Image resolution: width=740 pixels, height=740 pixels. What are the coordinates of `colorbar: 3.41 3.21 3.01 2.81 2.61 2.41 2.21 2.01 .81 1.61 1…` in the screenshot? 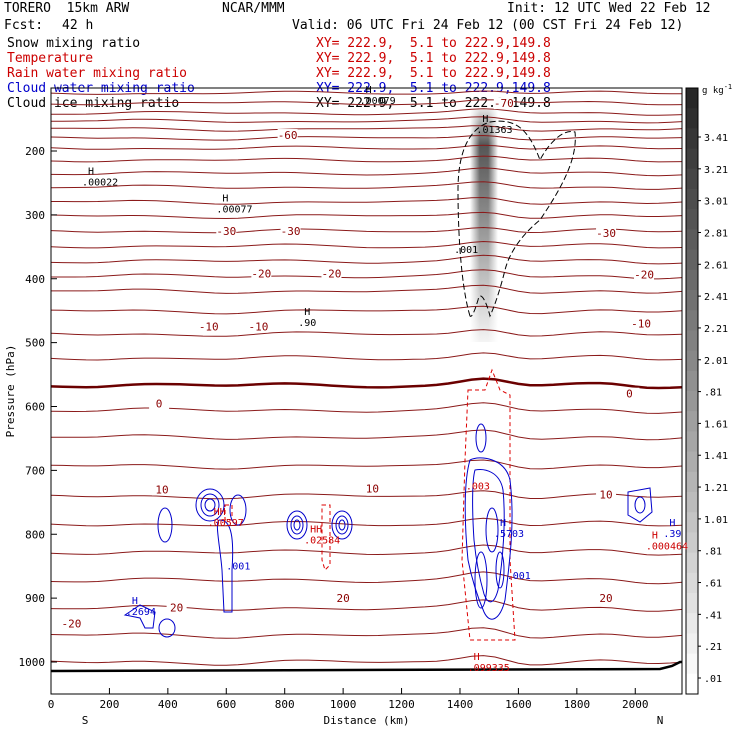 It's located at (708, 389).